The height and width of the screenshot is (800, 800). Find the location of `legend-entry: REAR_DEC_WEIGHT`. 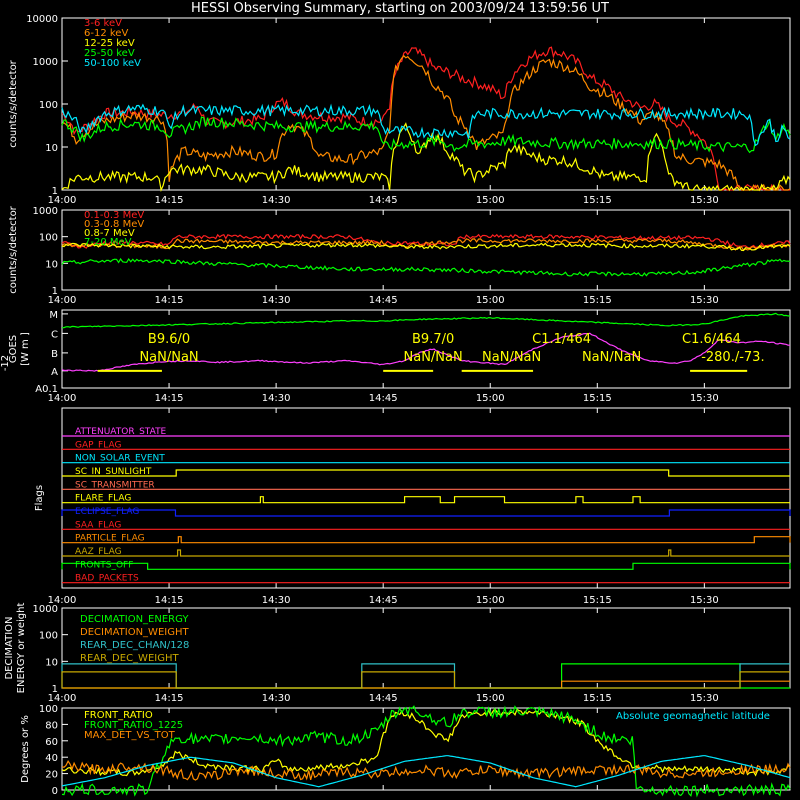

legend-entry: REAR_DEC_WEIGHT is located at coordinates (129, 658).